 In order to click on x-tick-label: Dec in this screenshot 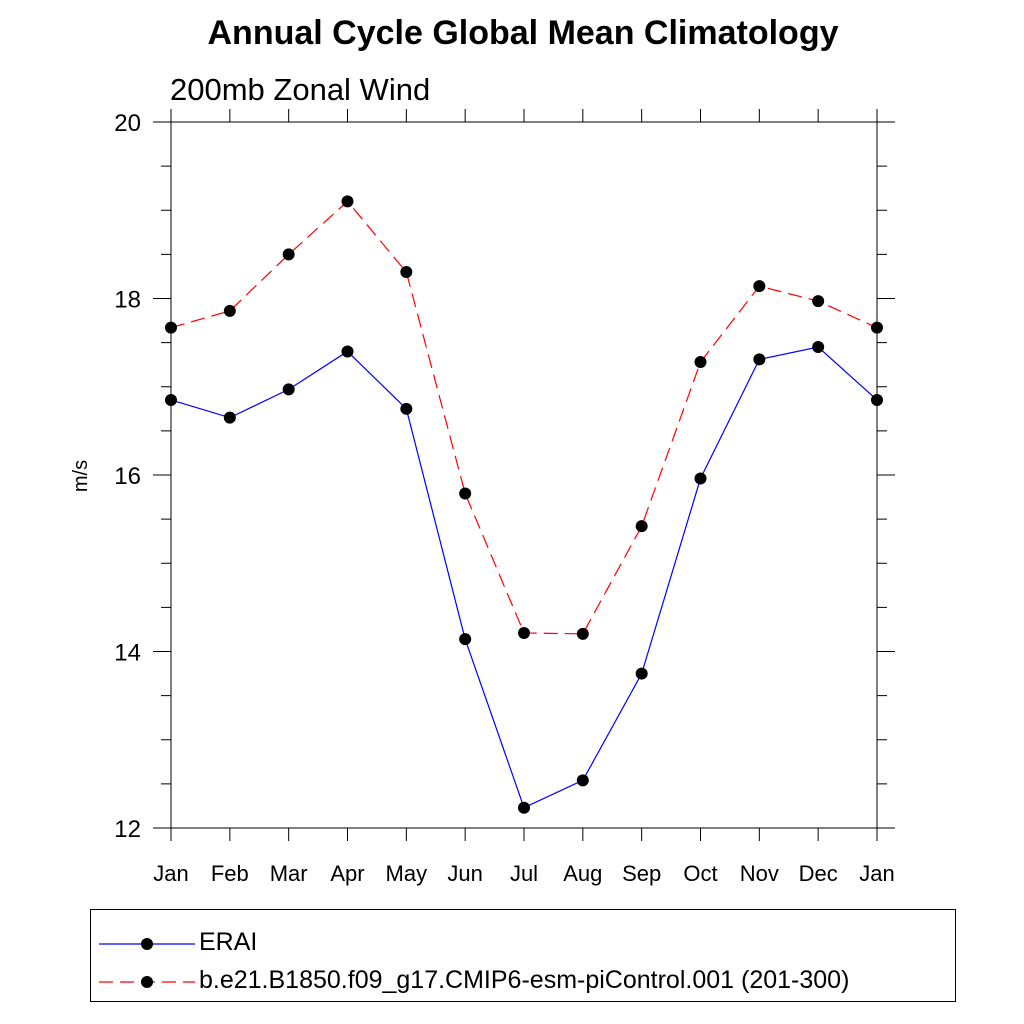, I will do `click(818, 873)`.